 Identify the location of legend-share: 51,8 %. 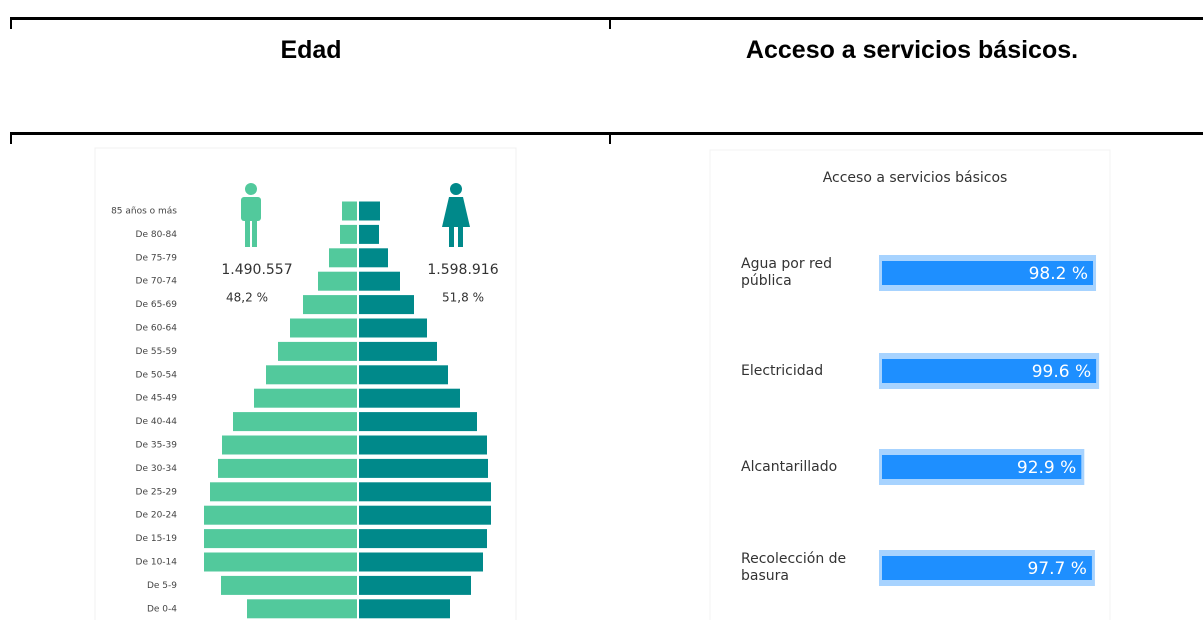
(463, 298).